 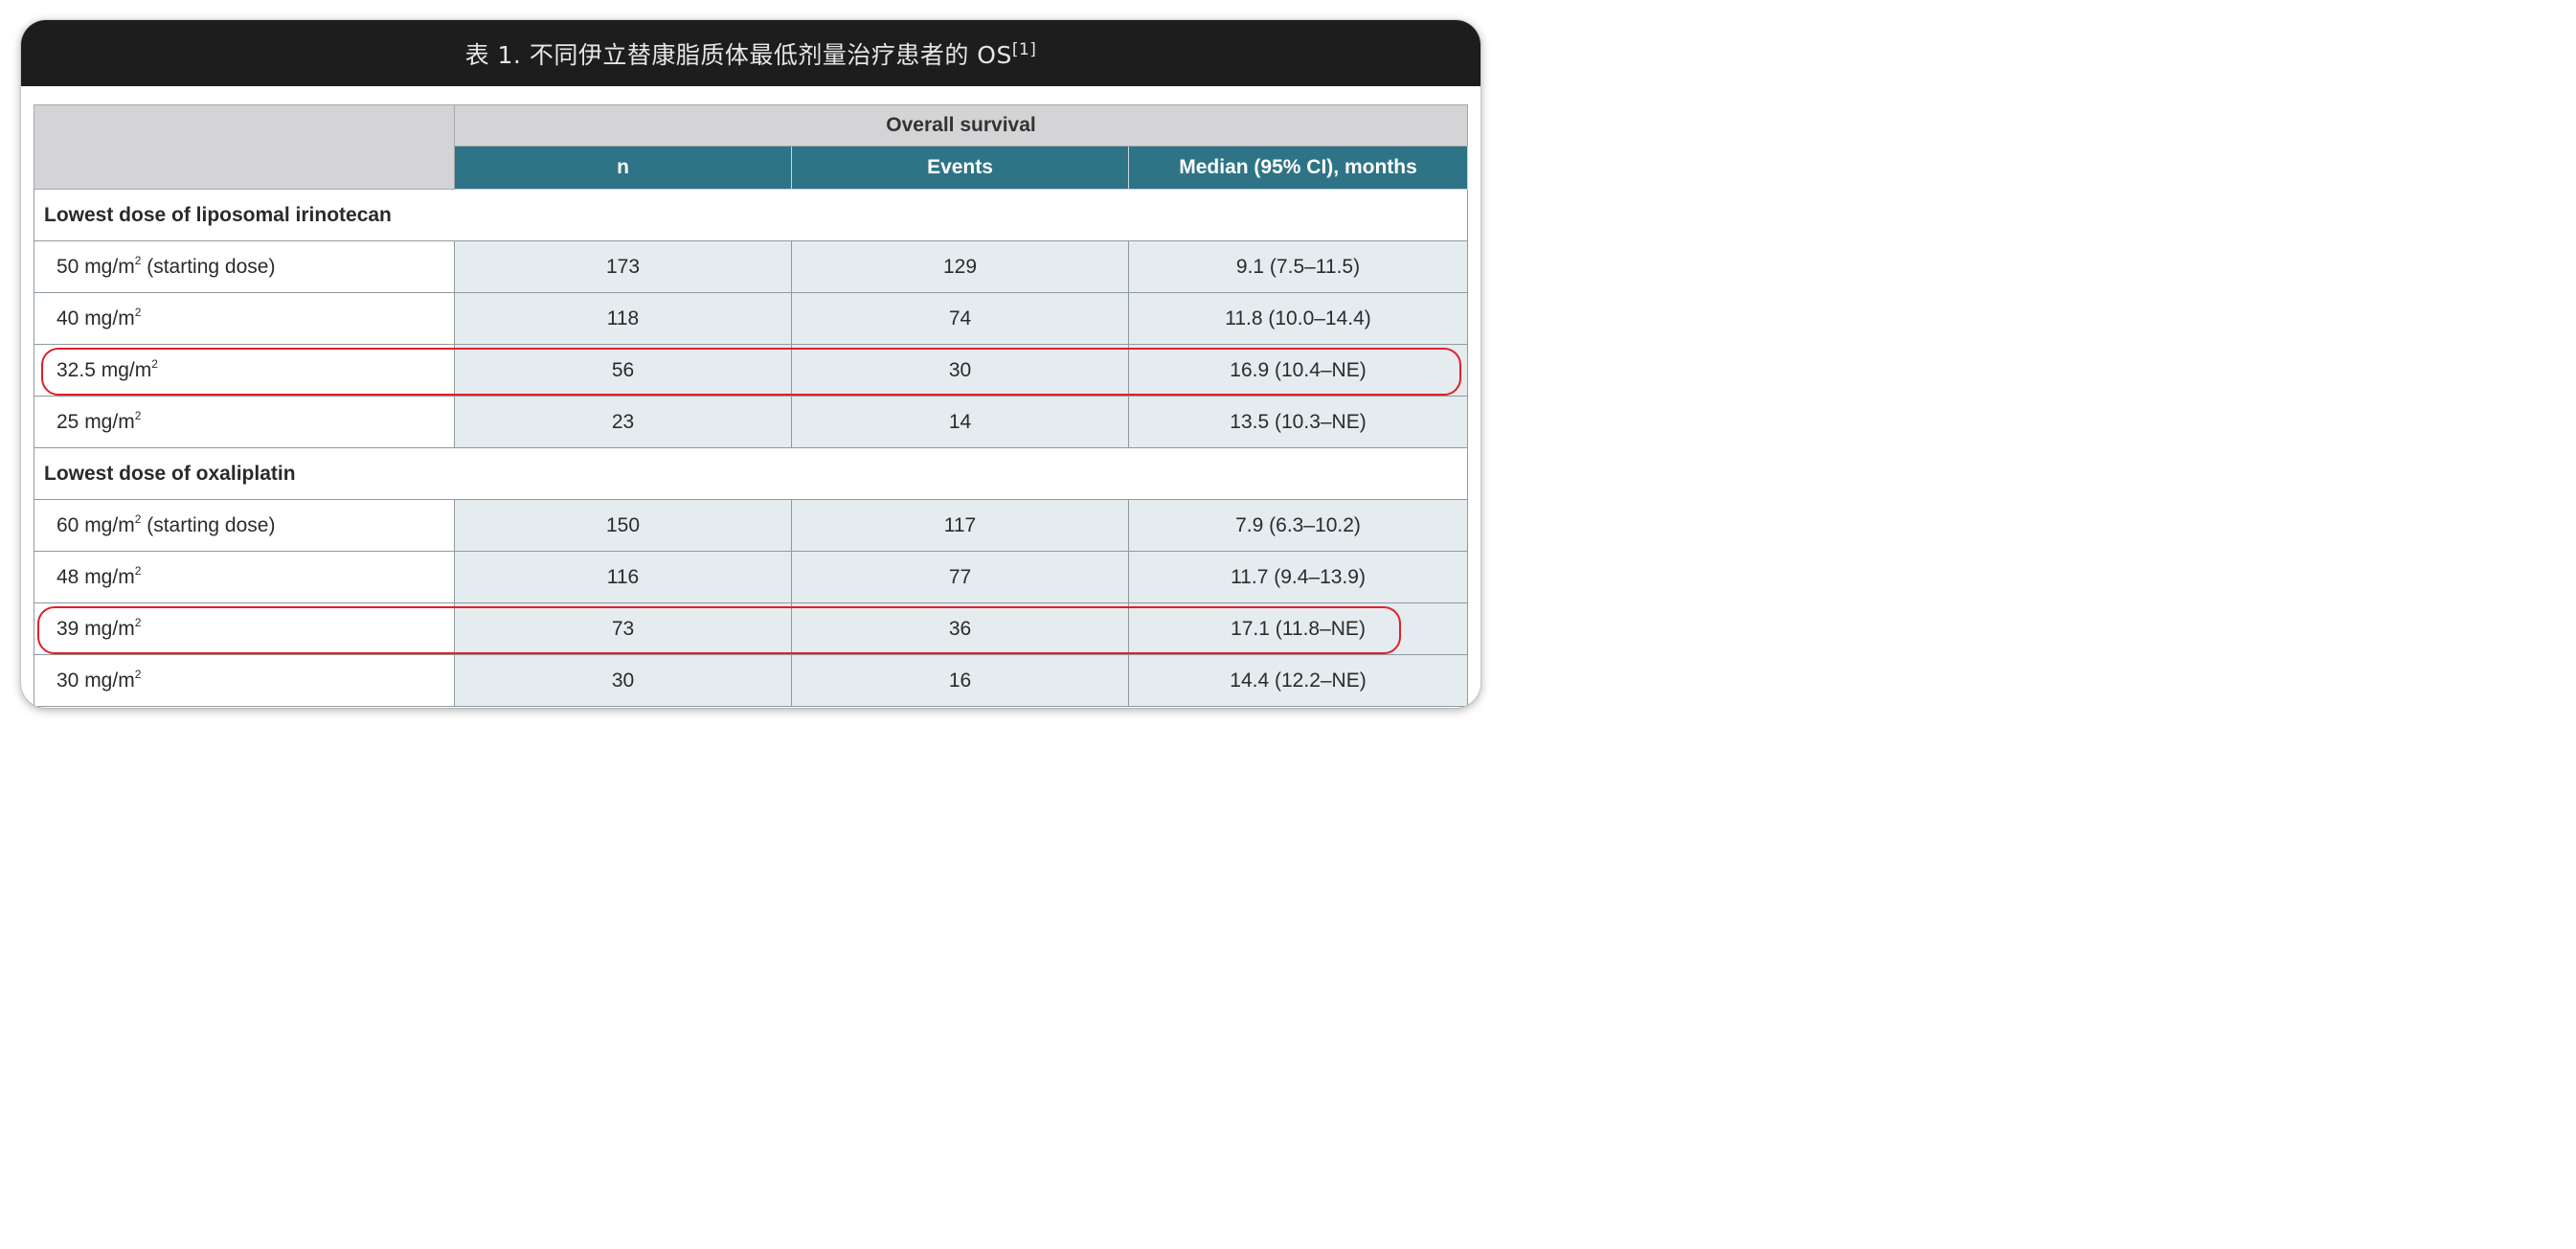 What do you see at coordinates (104, 370) in the screenshot?
I see `dose-value: 32.5 mg/m` at bounding box center [104, 370].